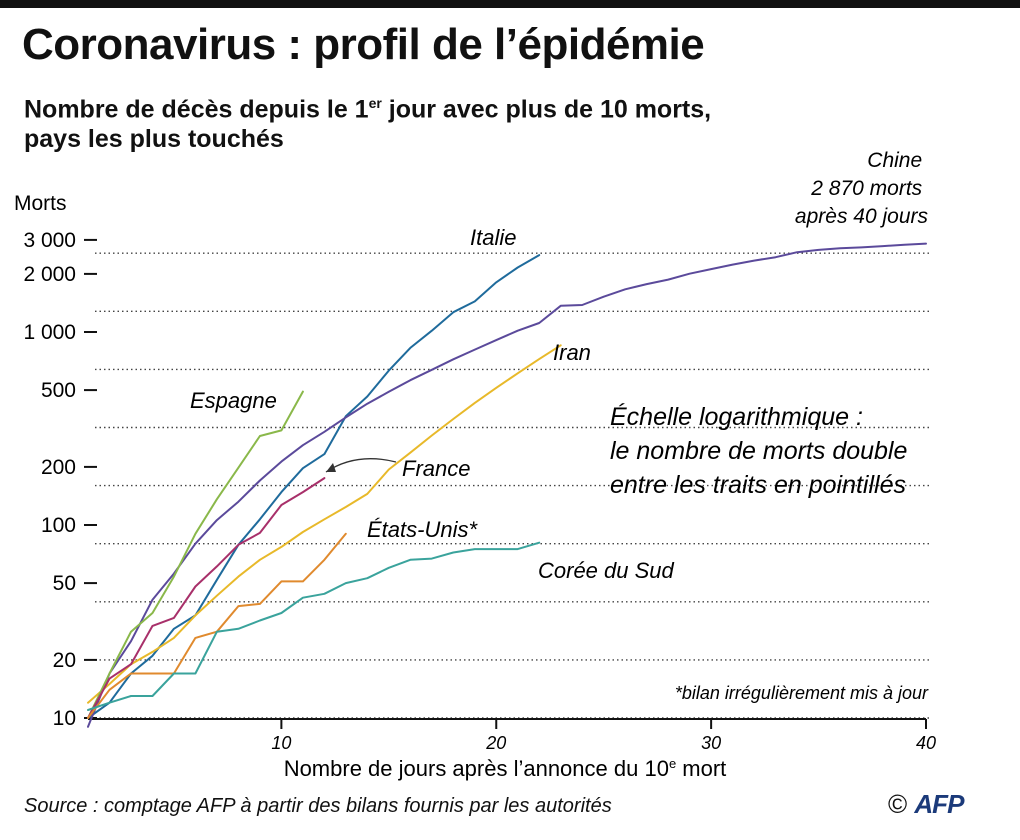 This screenshot has height=840, width=1020. What do you see at coordinates (196, 109) in the screenshot?
I see `subtitle-text: Nombre de décès depuis le 1` at bounding box center [196, 109].